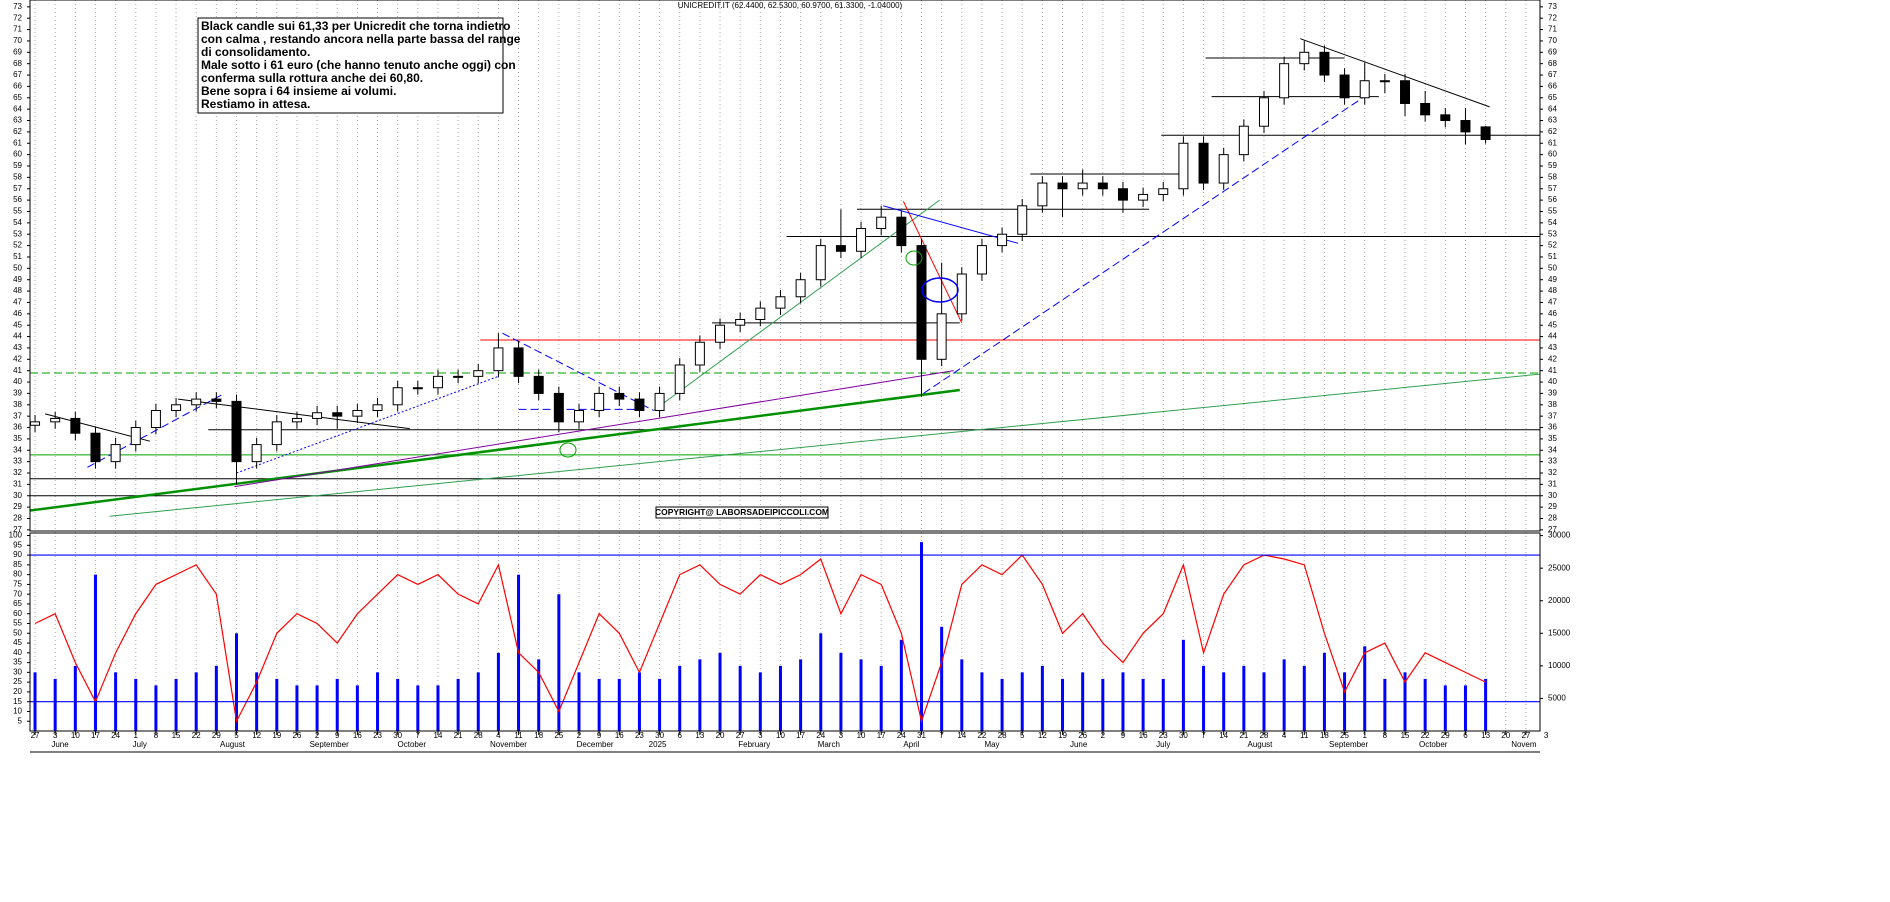  What do you see at coordinates (1552, 17) in the screenshot?
I see `y-tick-label: 72` at bounding box center [1552, 17].